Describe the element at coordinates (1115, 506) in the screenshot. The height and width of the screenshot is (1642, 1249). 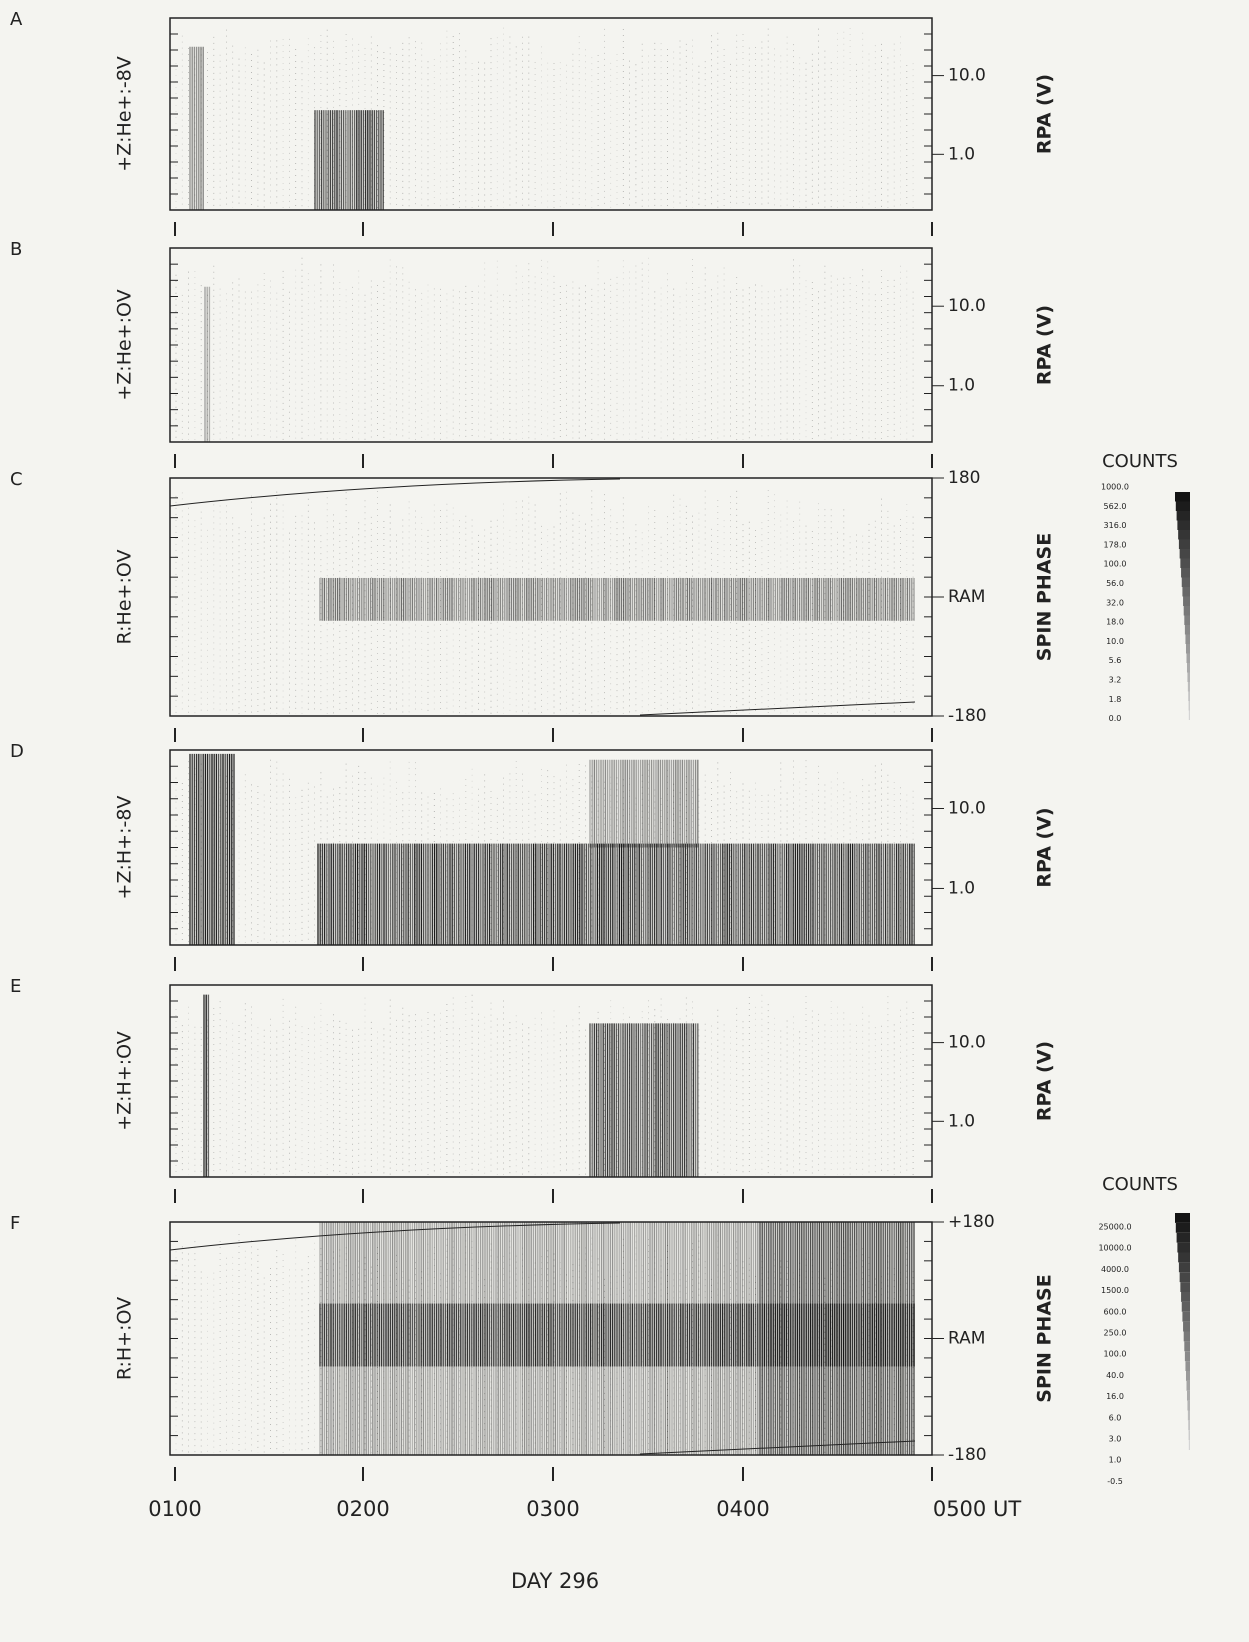
I see `colorbar-label: 562.0` at that location.